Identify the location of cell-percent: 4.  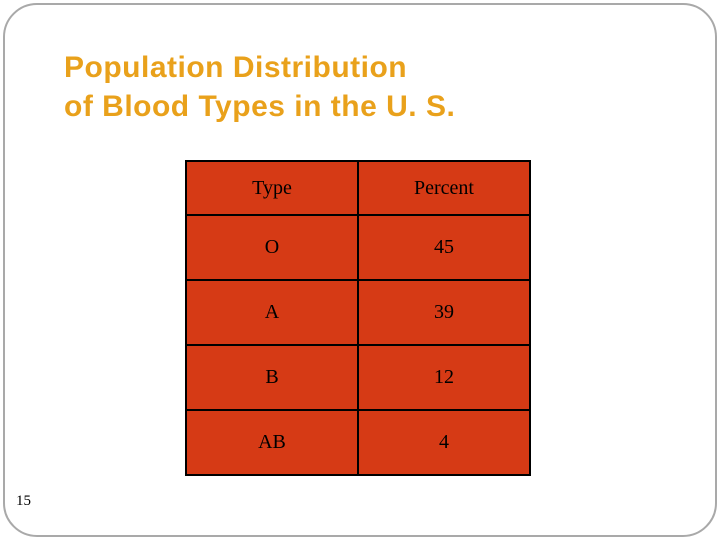
(444, 442).